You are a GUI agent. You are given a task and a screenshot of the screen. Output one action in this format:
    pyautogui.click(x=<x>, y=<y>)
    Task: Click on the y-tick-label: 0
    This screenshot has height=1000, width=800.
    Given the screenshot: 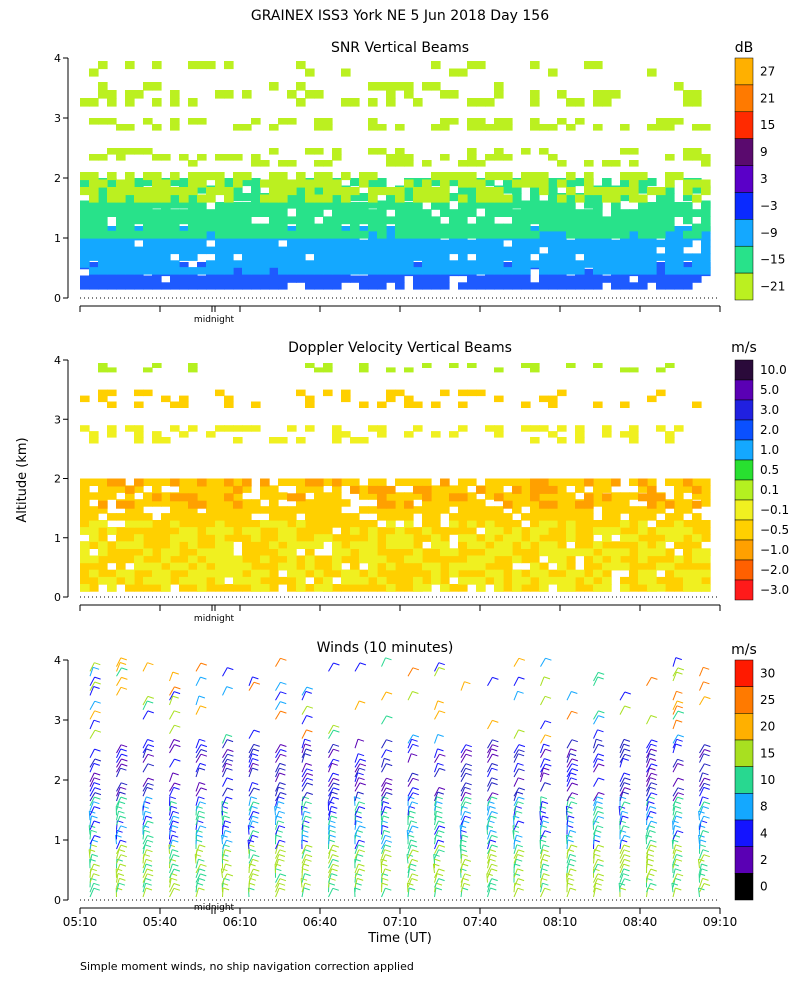 What is the action you would take?
    pyautogui.click(x=57, y=597)
    